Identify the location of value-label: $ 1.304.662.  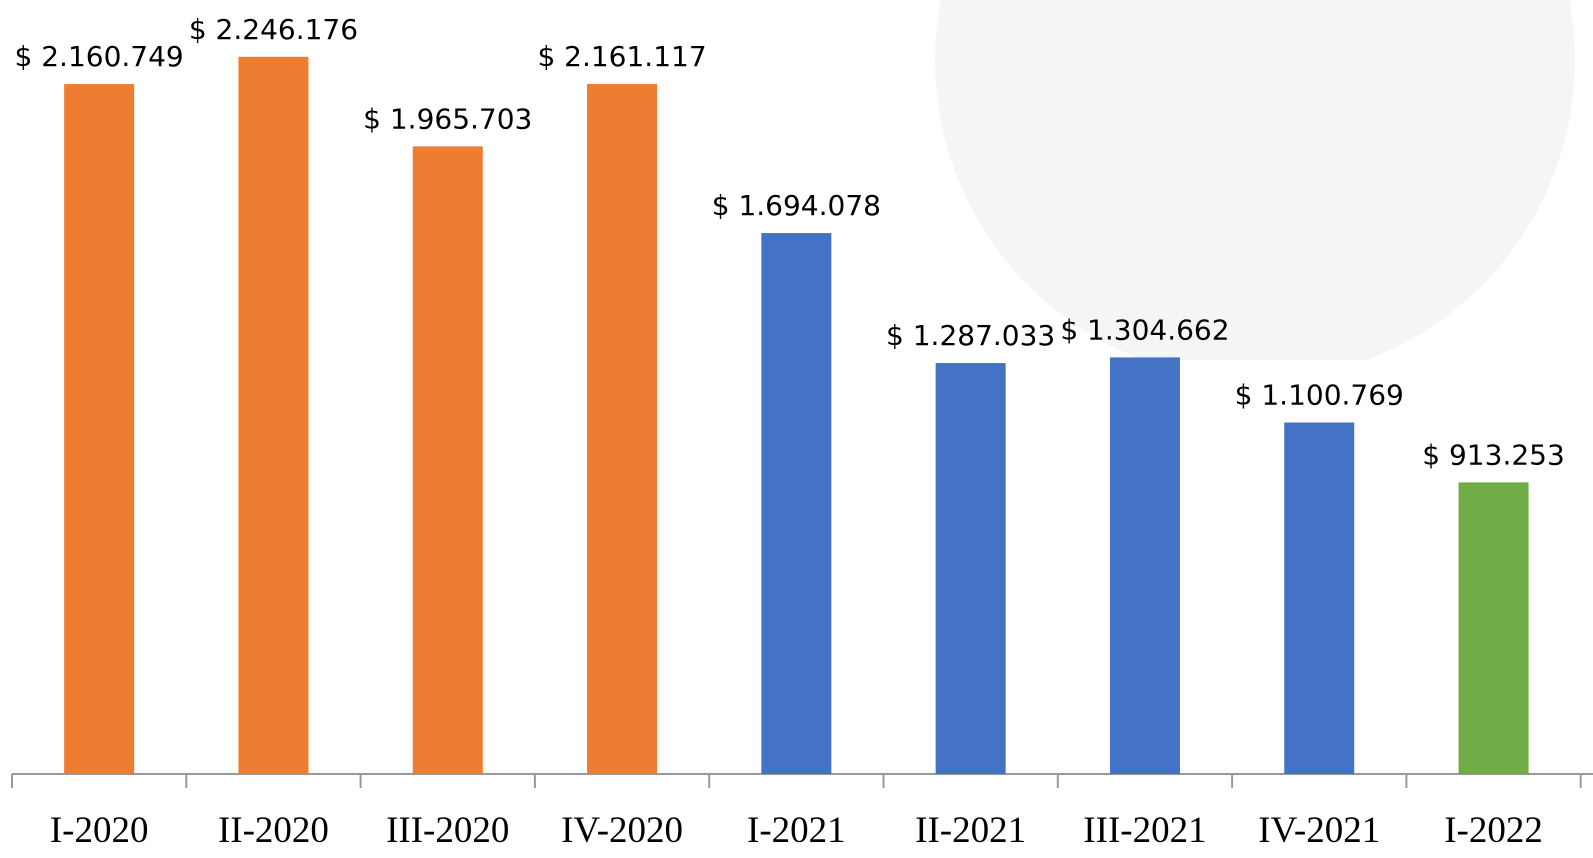
(1144, 329).